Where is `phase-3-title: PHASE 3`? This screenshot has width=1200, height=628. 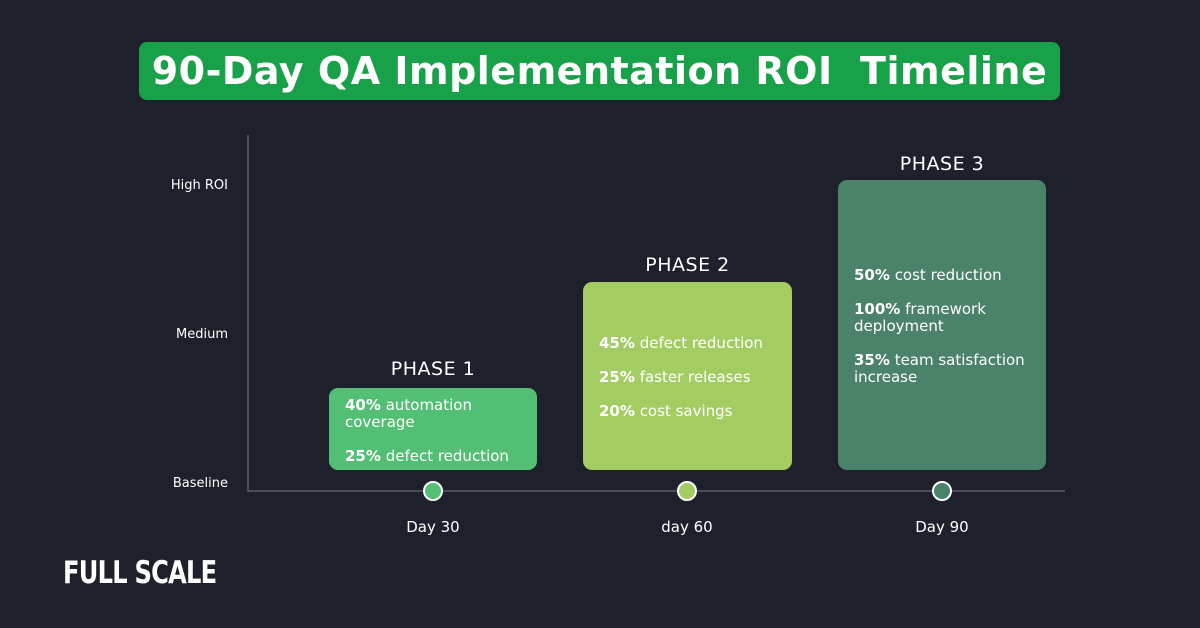 phase-3-title: PHASE 3 is located at coordinates (942, 164).